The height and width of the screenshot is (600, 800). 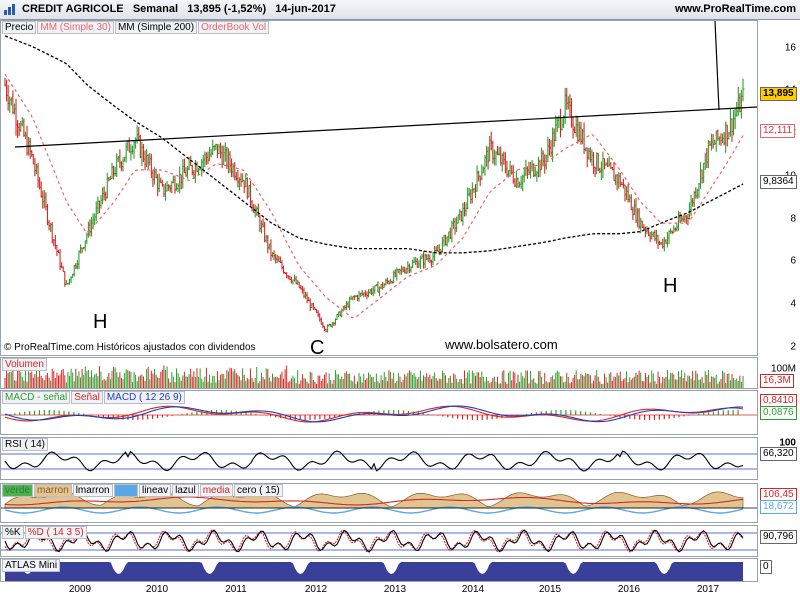 I want to click on x-tick-2010: 2010, so click(x=157, y=589).